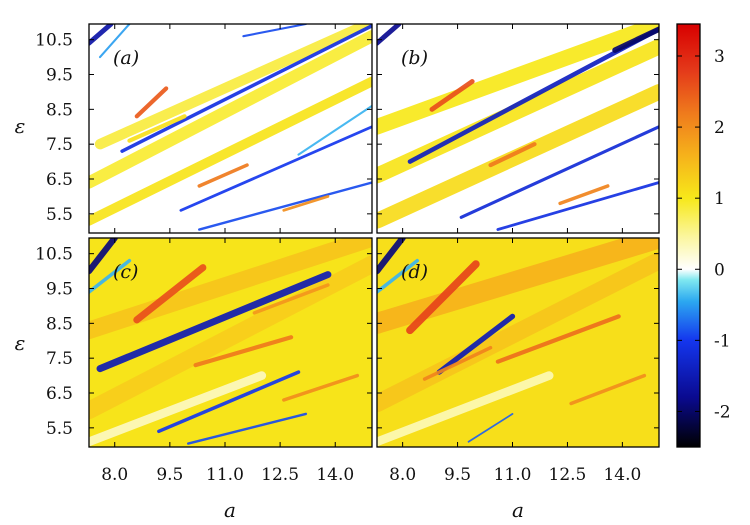  I want to click on colorbar-frame, so click(688, 235).